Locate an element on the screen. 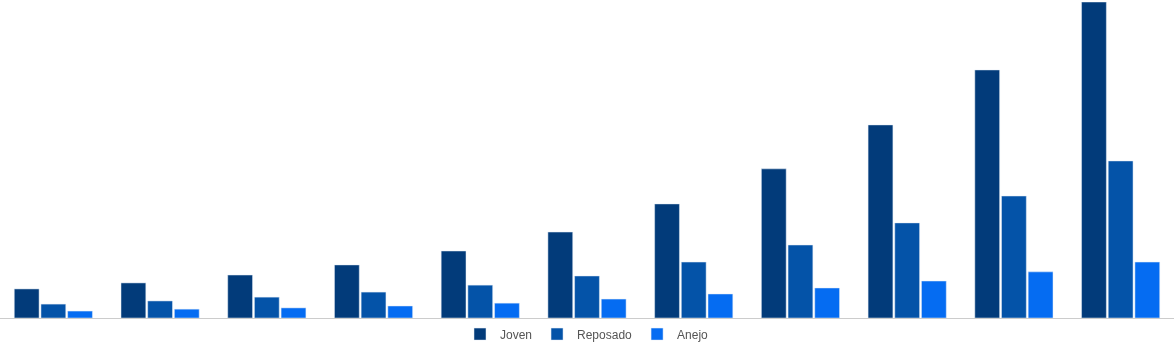 The height and width of the screenshot is (350, 1174). legend-label: Joven is located at coordinates (516, 334).